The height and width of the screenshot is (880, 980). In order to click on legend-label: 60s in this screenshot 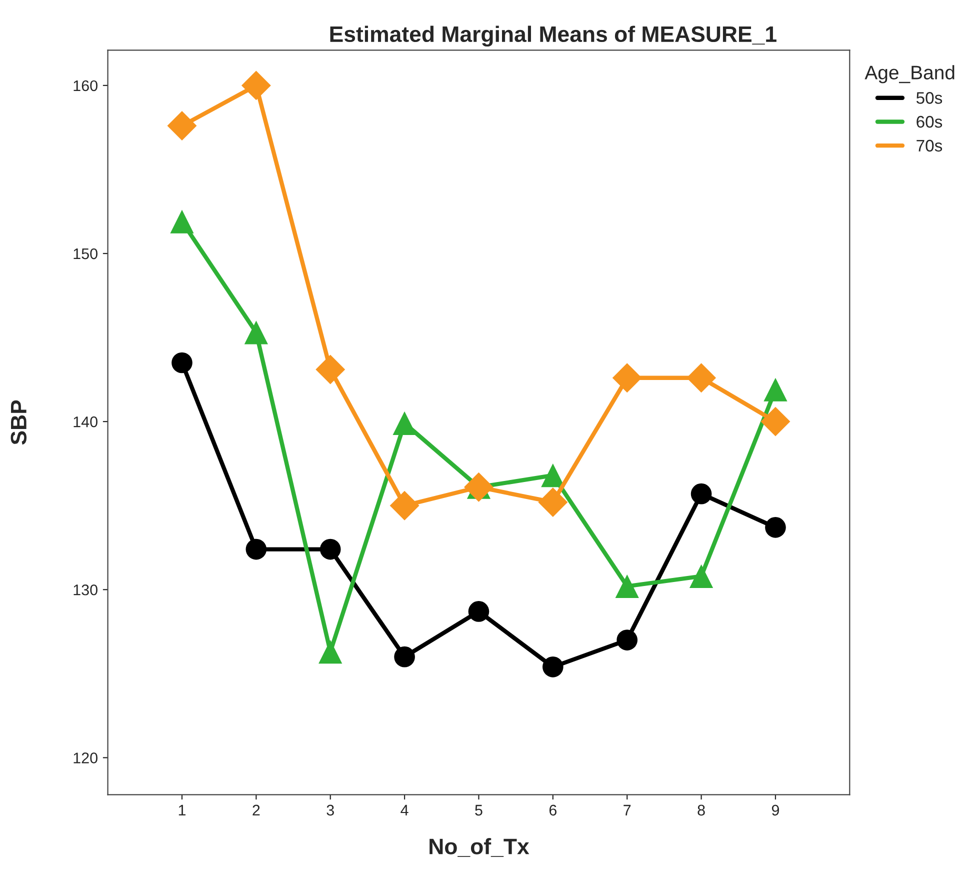, I will do `click(929, 122)`.